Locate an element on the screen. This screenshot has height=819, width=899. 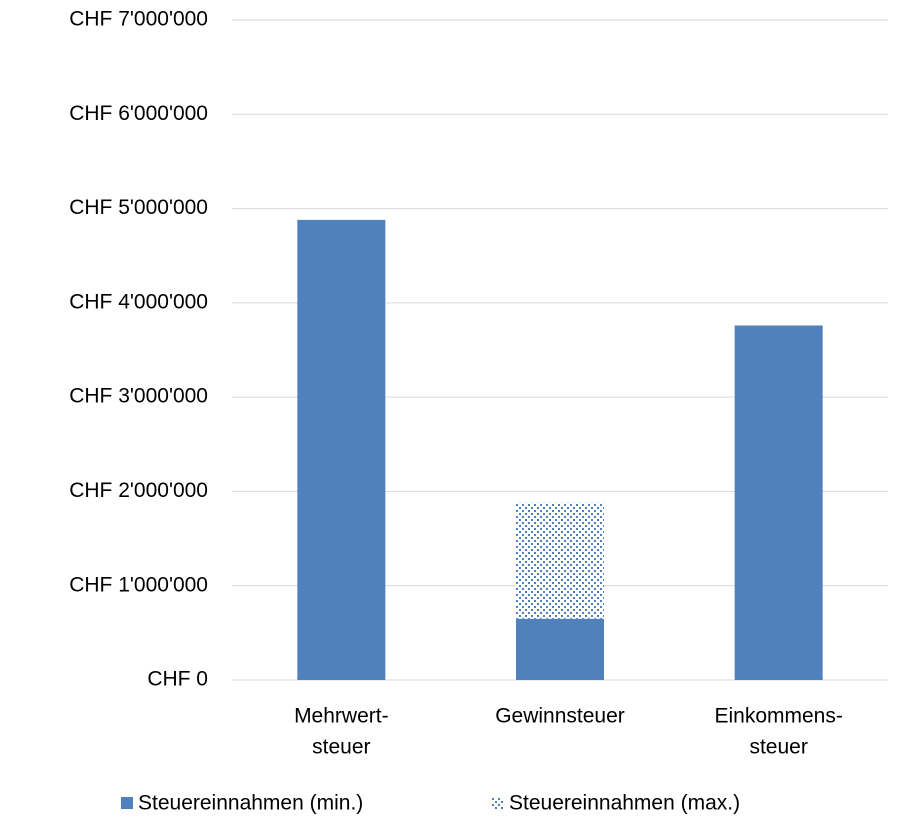
y-tick-label: CHF 2'000'000 is located at coordinates (138, 490).